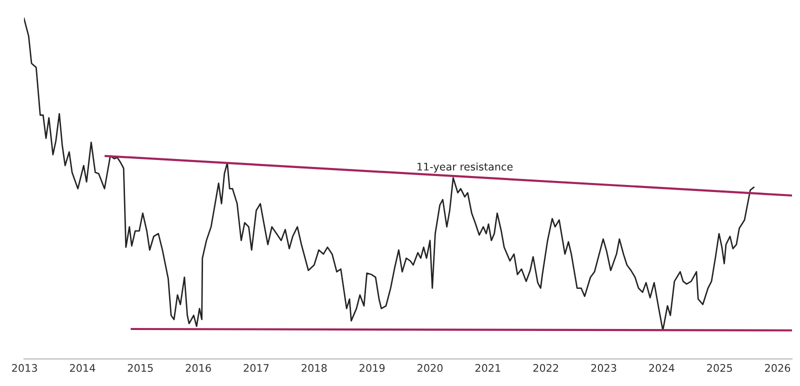 The width and height of the screenshot is (800, 386). Describe the element at coordinates (719, 368) in the screenshot. I see `x-tick-label: 2025` at that location.